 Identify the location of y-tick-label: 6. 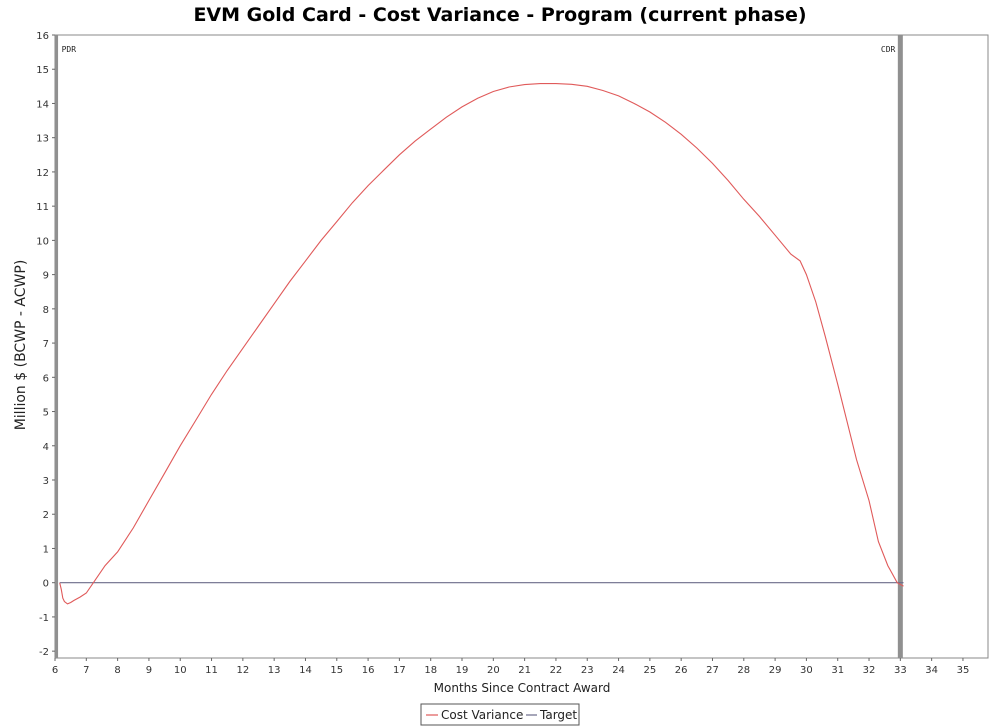
(46, 378).